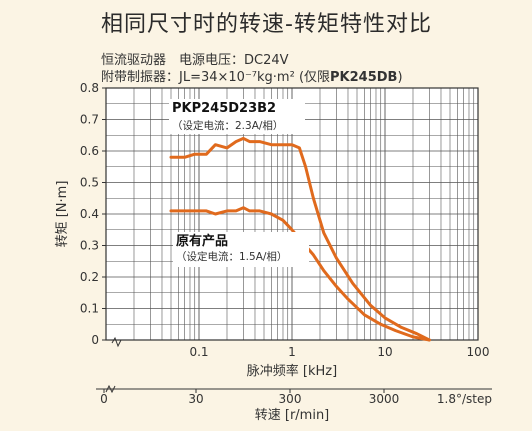 The width and height of the screenshot is (532, 431). Describe the element at coordinates (202, 241) in the screenshot. I see `series-name-2: 原有产品` at that location.